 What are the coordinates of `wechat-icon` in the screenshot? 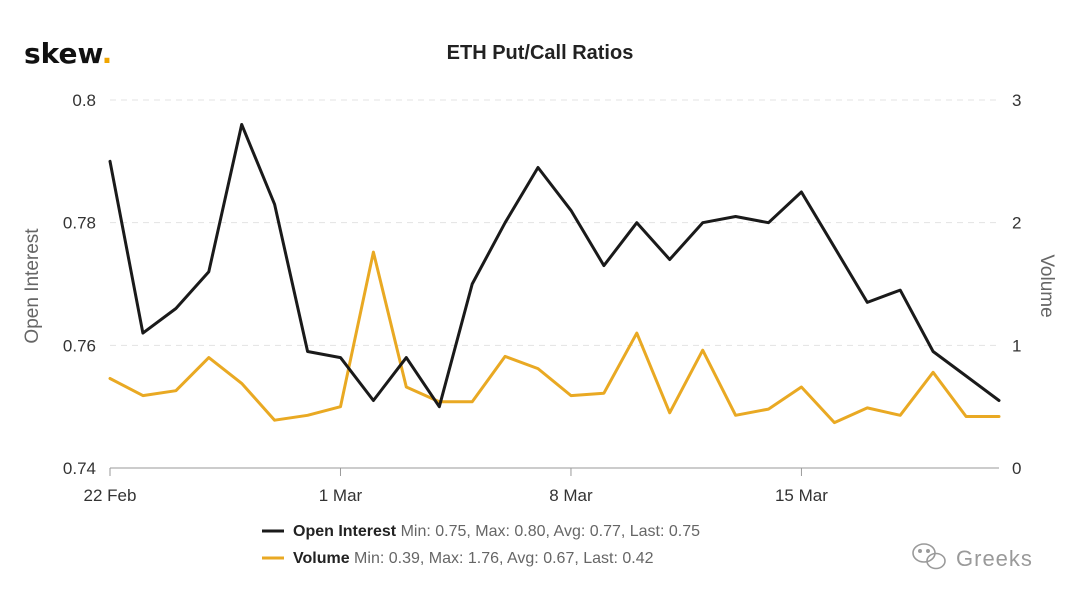 It's located at (929, 556).